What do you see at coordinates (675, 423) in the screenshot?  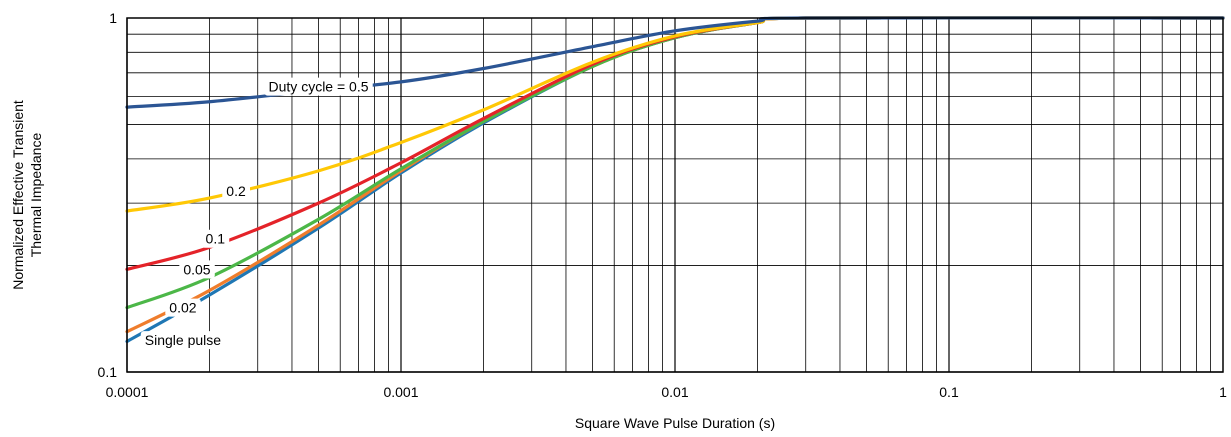 I see `x-axis-title: Square Wave Pulse Duration (s)` at bounding box center [675, 423].